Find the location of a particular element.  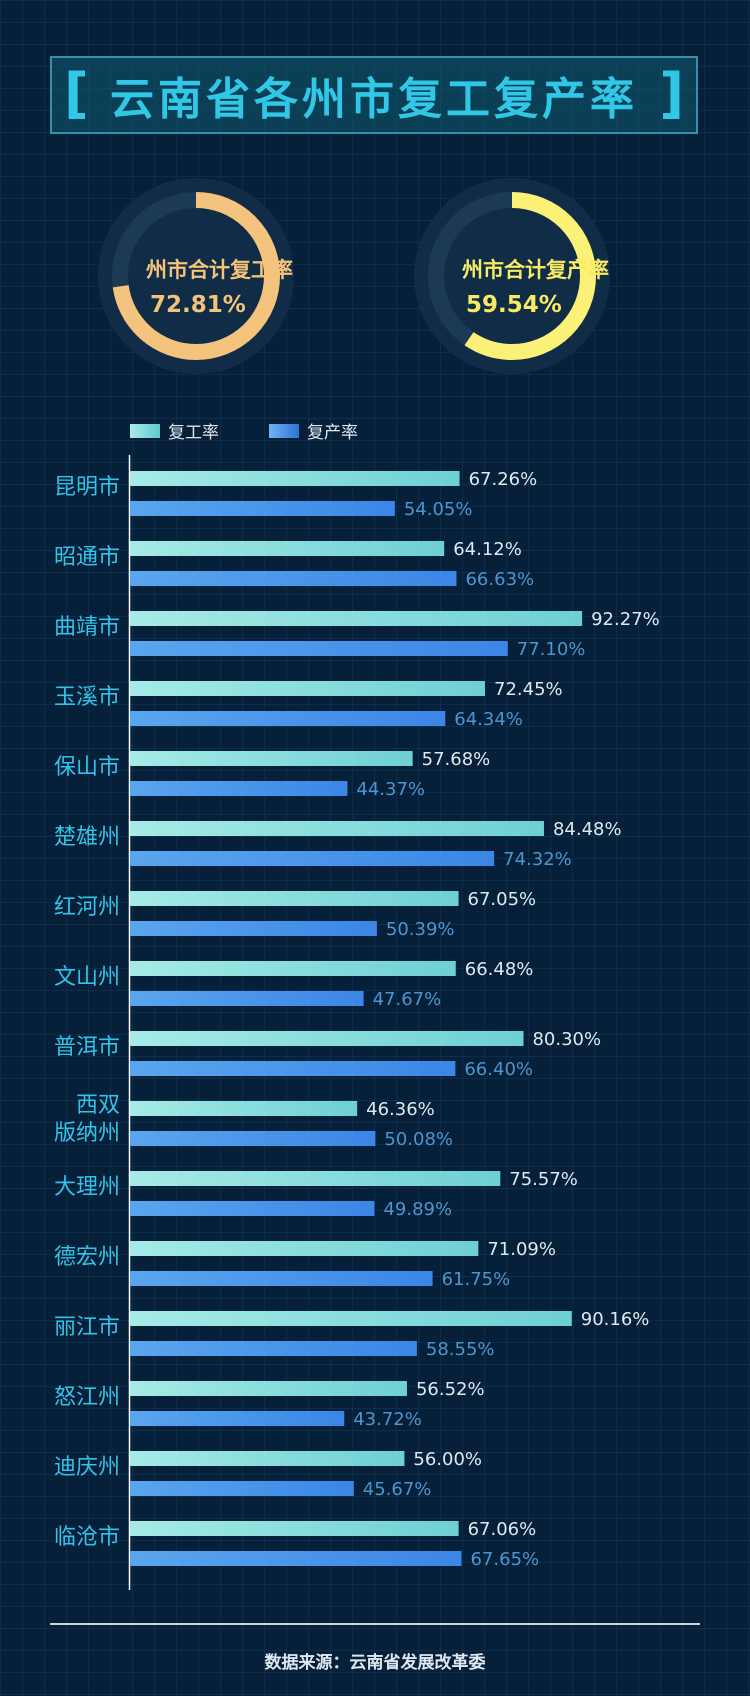

work-rate-data-label: 84.48% is located at coordinates (587, 829).